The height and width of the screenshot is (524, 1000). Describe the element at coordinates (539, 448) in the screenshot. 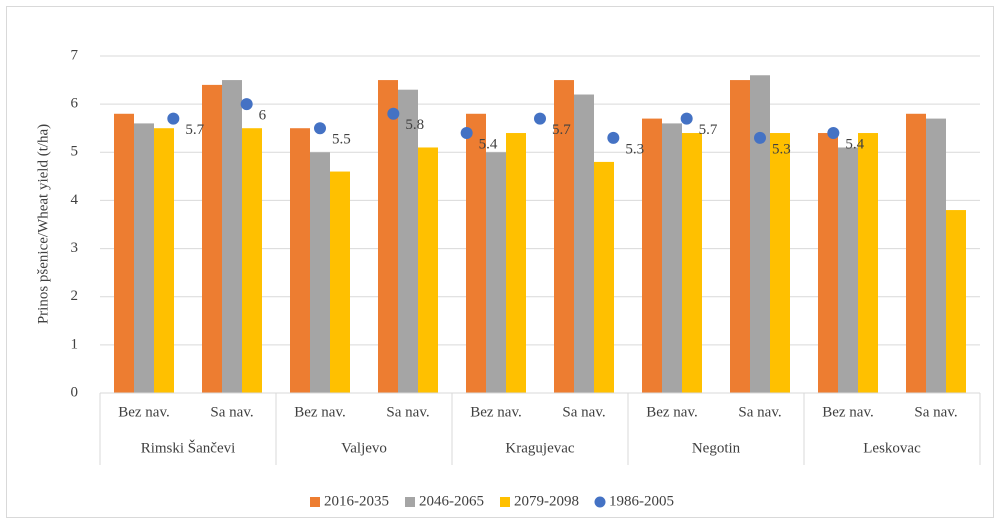

I see `group-label: Kragujevac` at that location.